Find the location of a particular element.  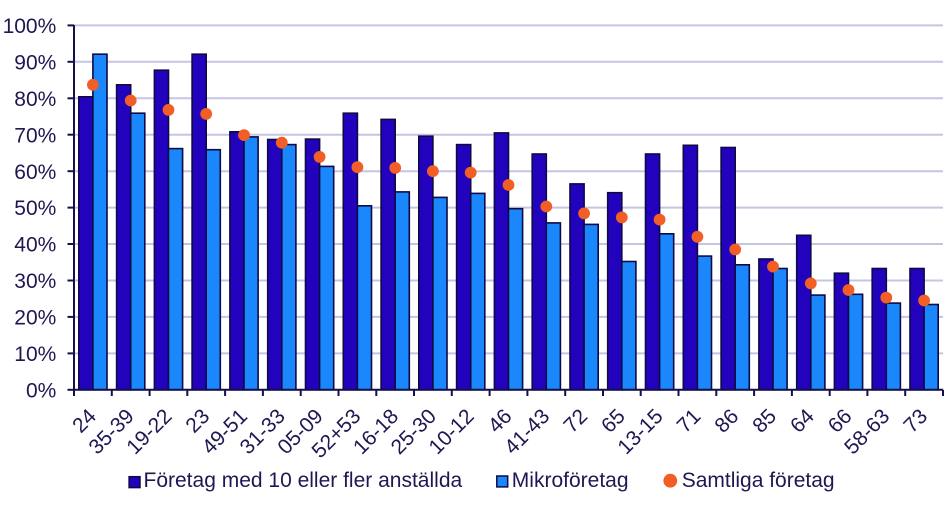

svg-text: 70% is located at coordinates (35, 135).